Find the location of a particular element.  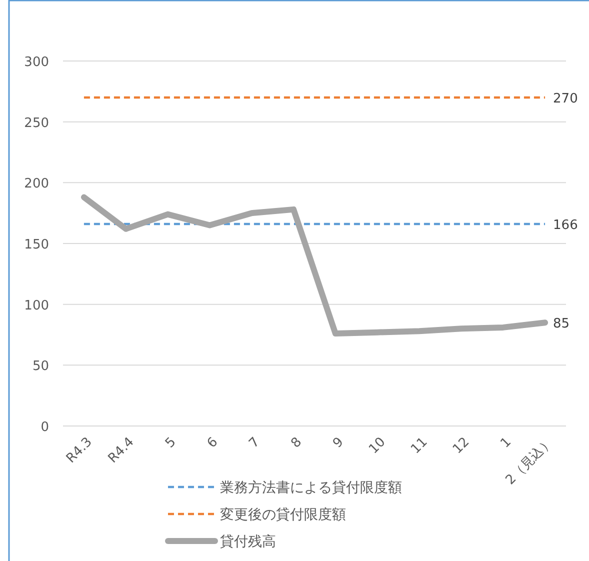

y-tick-label: 50 is located at coordinates (40, 366).